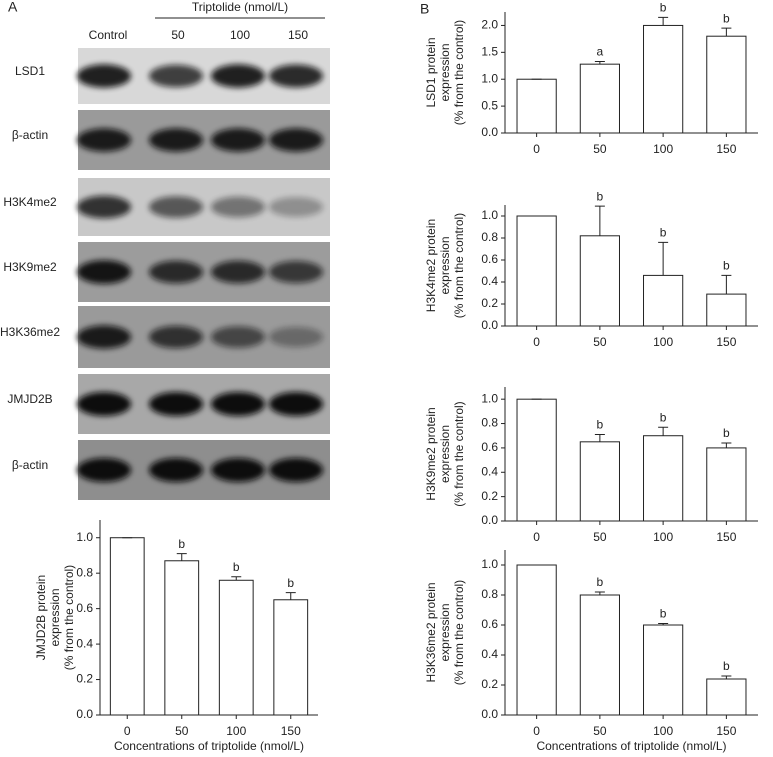  I want to click on significance-label: a, so click(600, 52).